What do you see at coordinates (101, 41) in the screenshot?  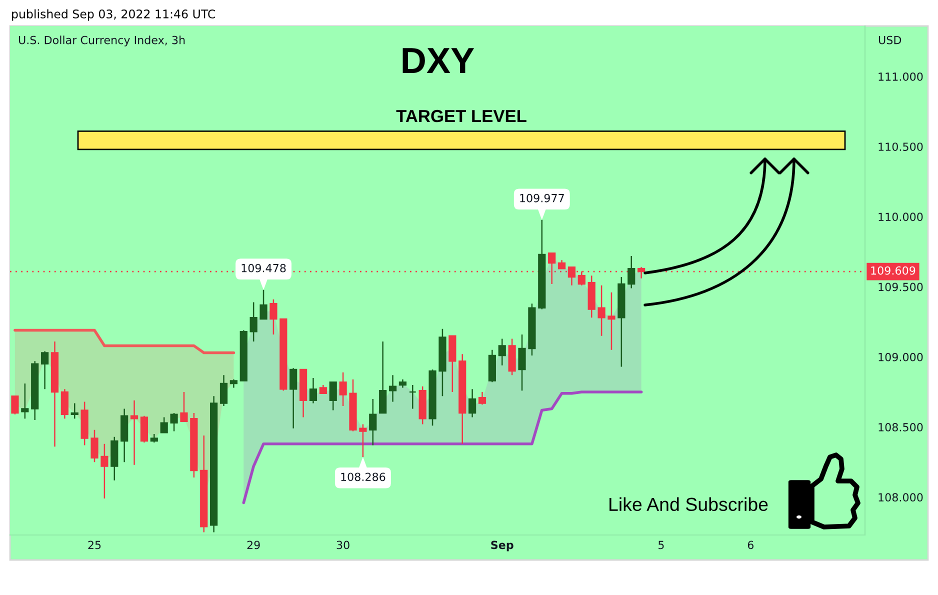 I see `text: U.S. Dollar Currency Index, 3h` at bounding box center [101, 41].